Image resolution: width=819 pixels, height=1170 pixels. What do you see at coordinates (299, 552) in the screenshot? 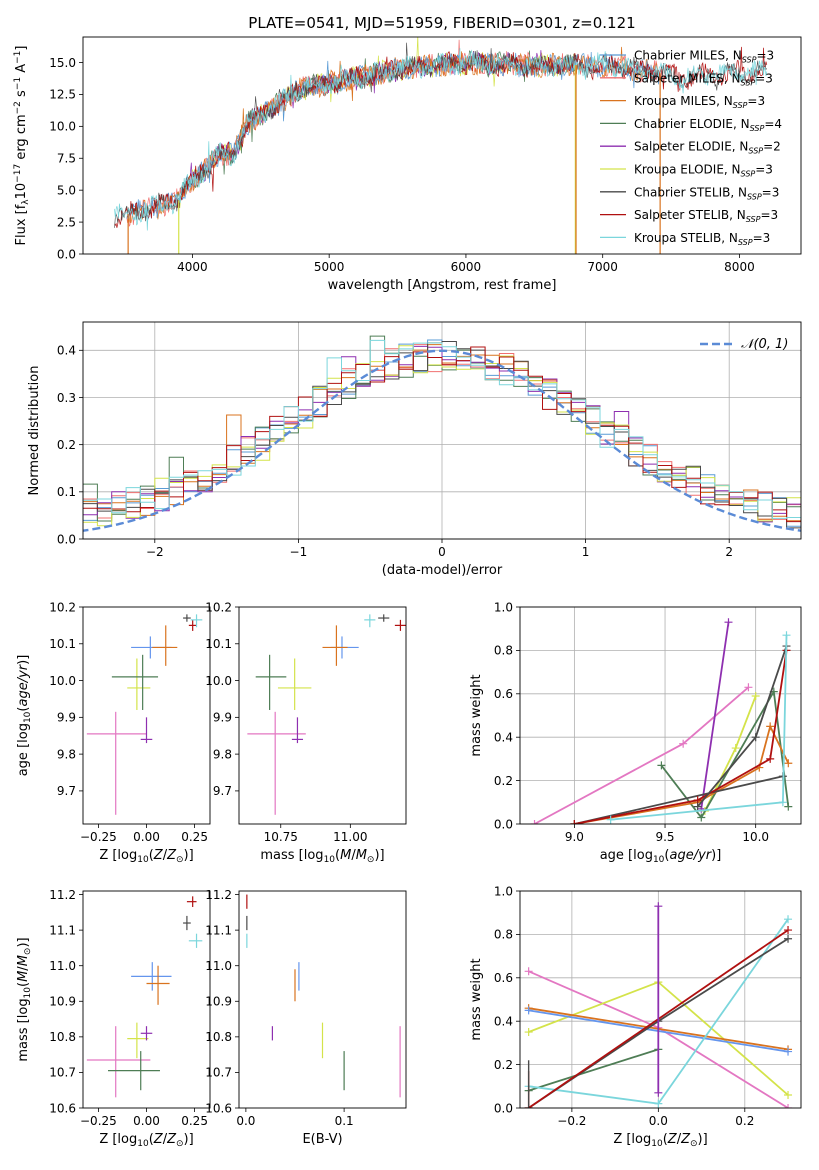
I see `x-tick-label: −1` at bounding box center [299, 552].